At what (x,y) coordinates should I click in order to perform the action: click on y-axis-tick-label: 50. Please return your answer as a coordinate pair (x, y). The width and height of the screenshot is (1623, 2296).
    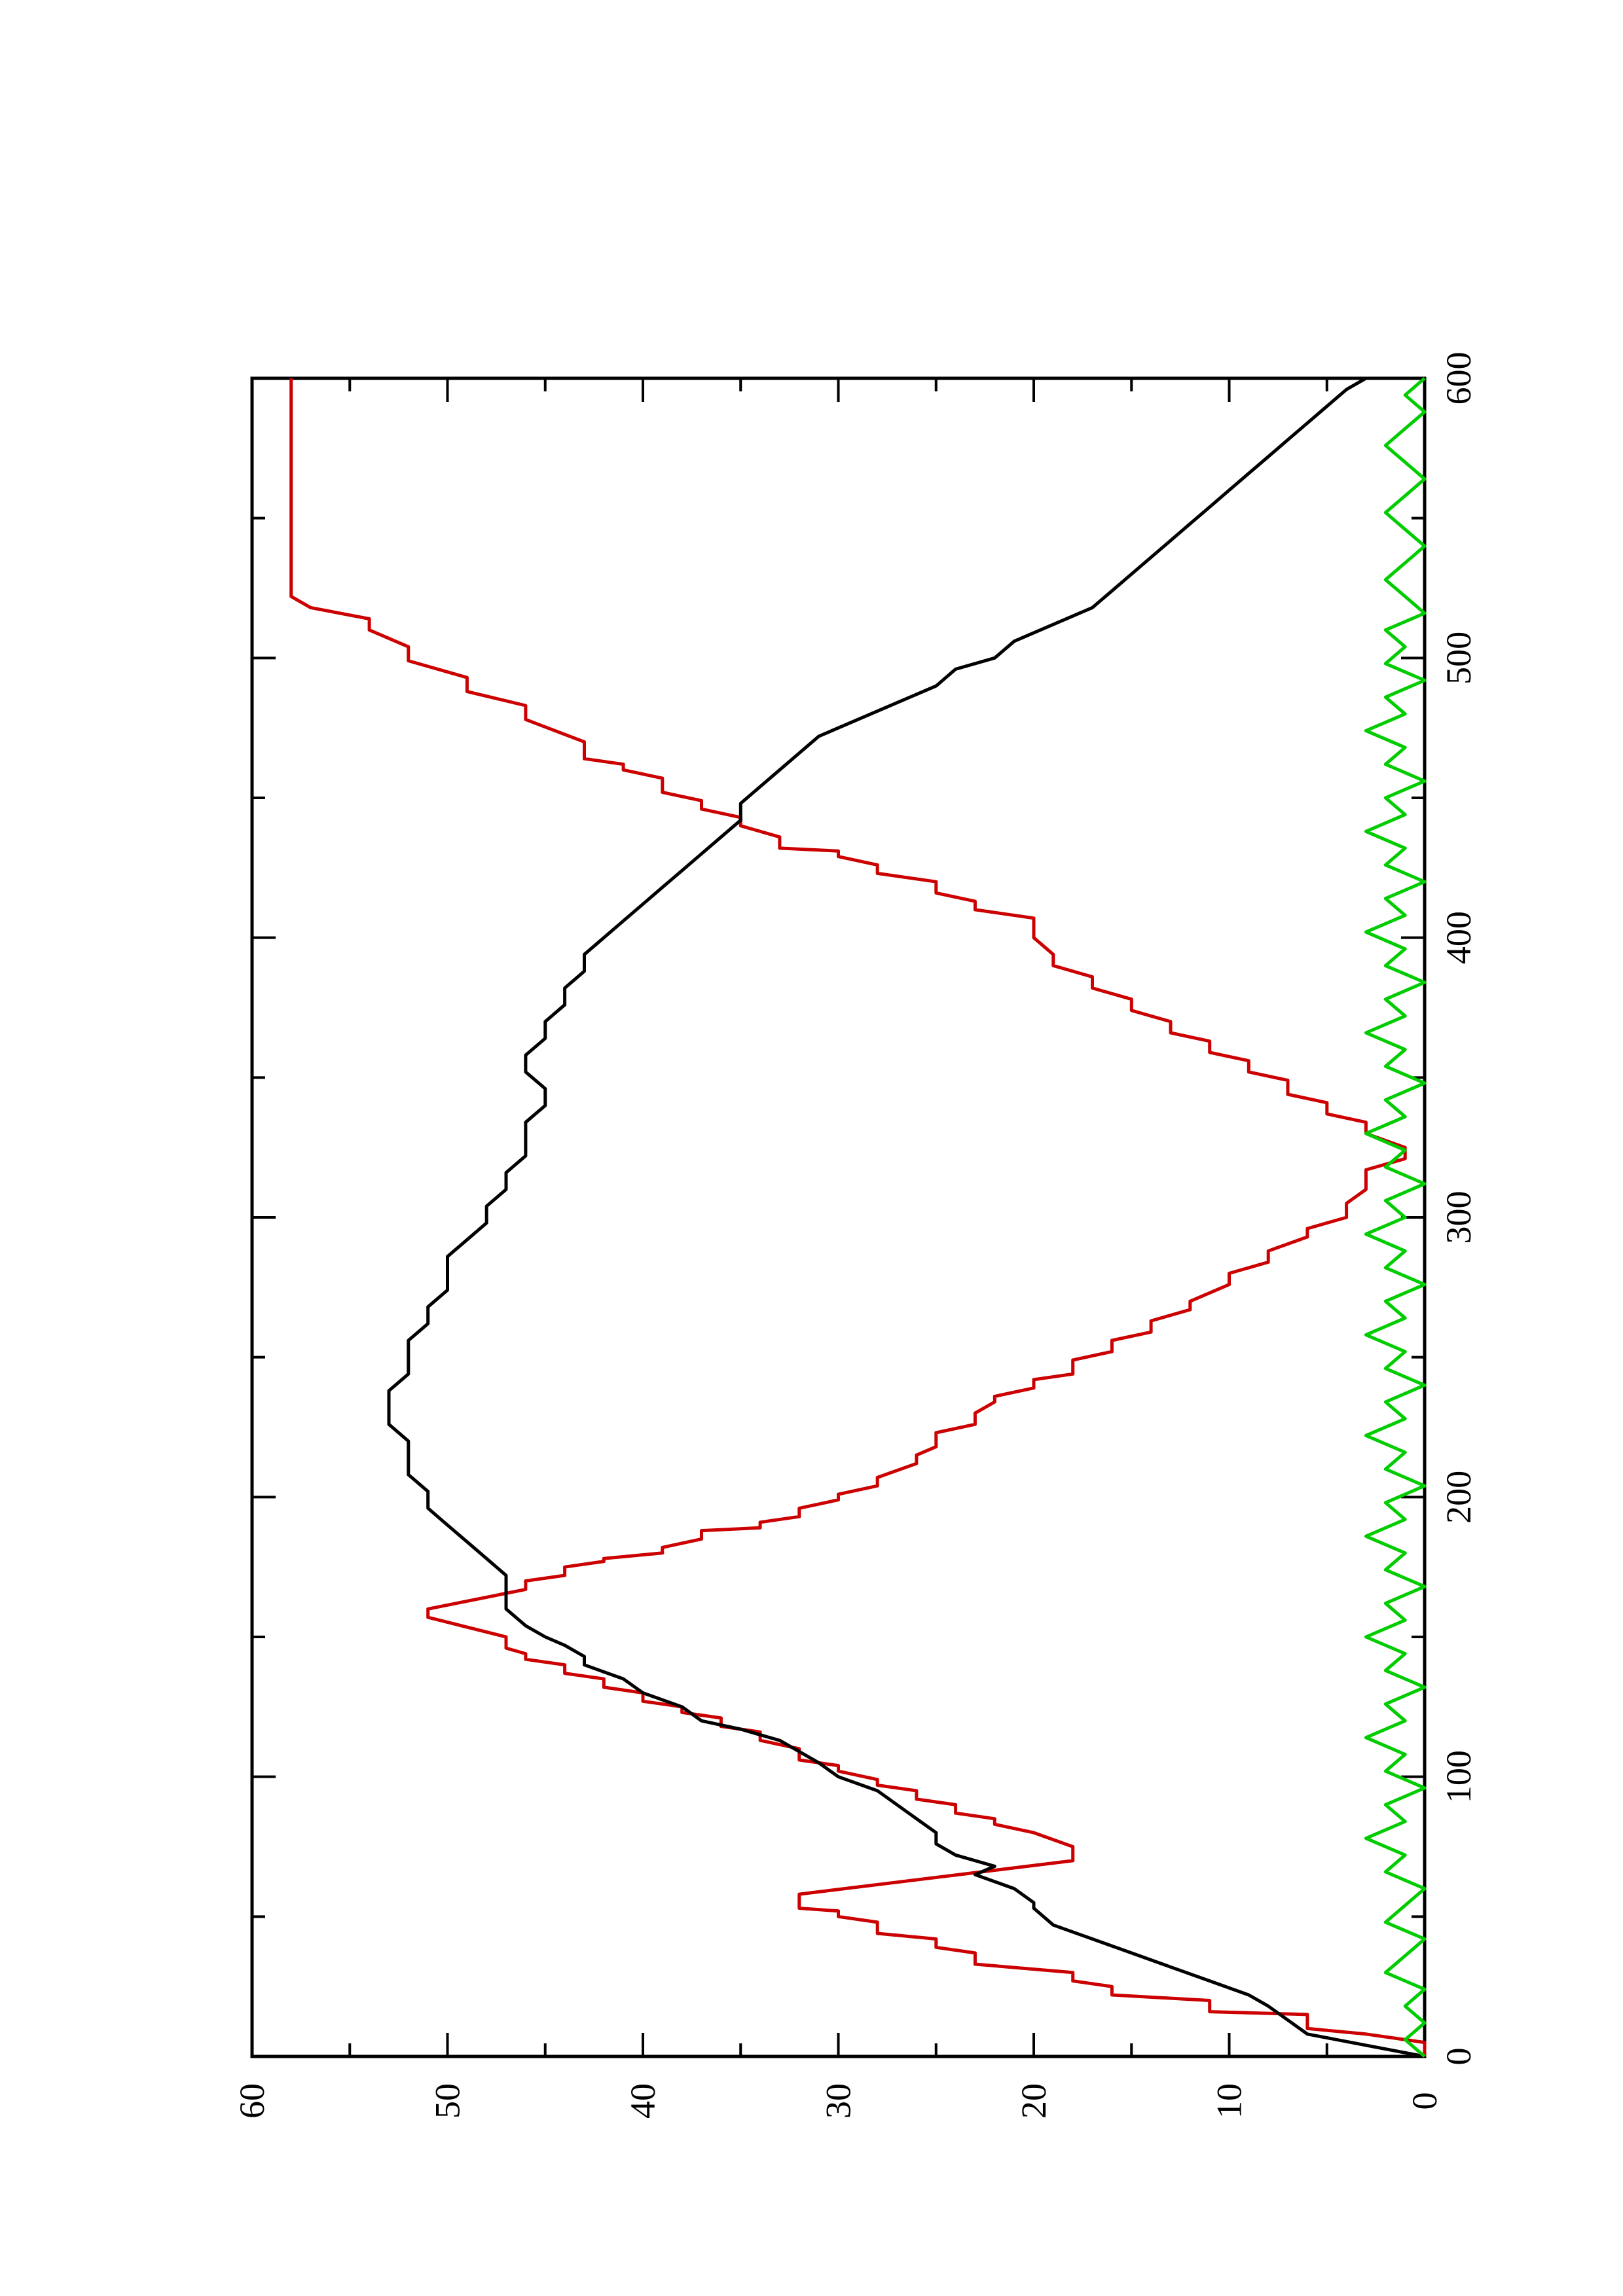
    Looking at the image, I should click on (447, 2101).